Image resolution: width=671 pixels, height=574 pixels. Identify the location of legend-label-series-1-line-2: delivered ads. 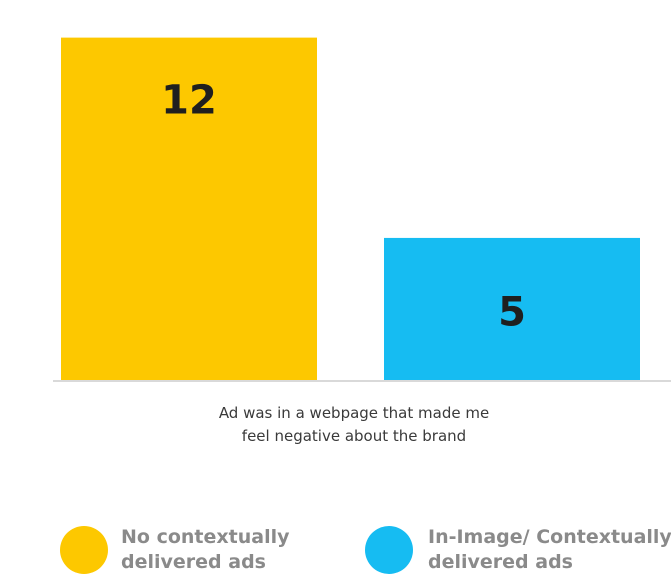
(193, 562).